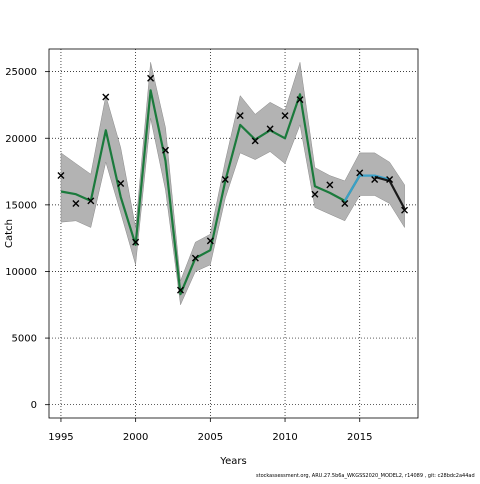 This screenshot has width=480, height=484. Describe the element at coordinates (21, 72) in the screenshot. I see `y-tick-label: 25000` at that location.